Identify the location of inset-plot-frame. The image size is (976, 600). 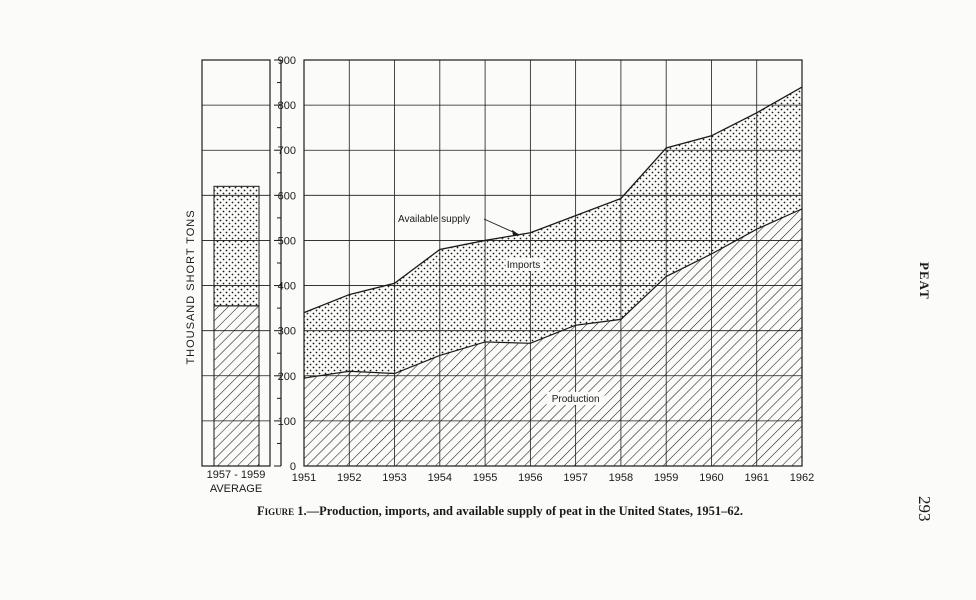
(236, 263).